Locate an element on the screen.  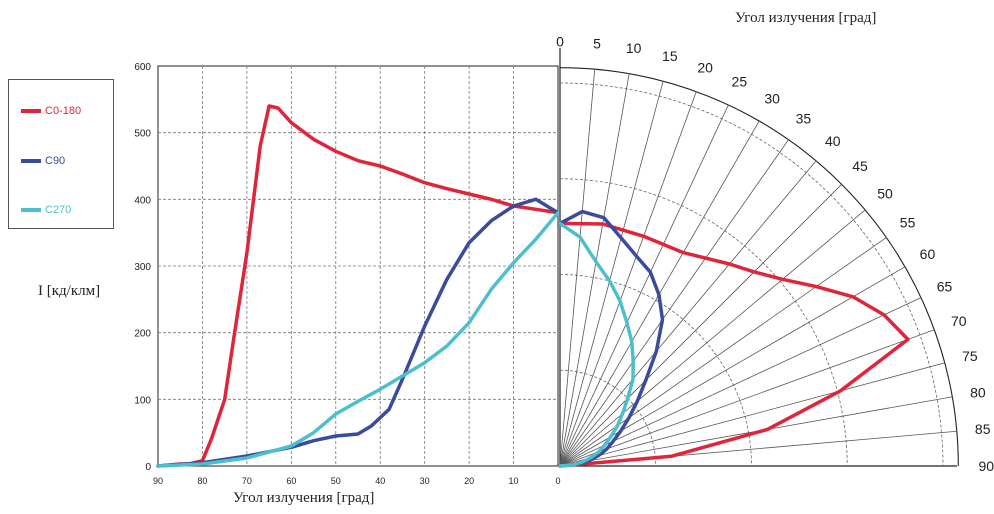
x-tick-label: 40 is located at coordinates (380, 481).